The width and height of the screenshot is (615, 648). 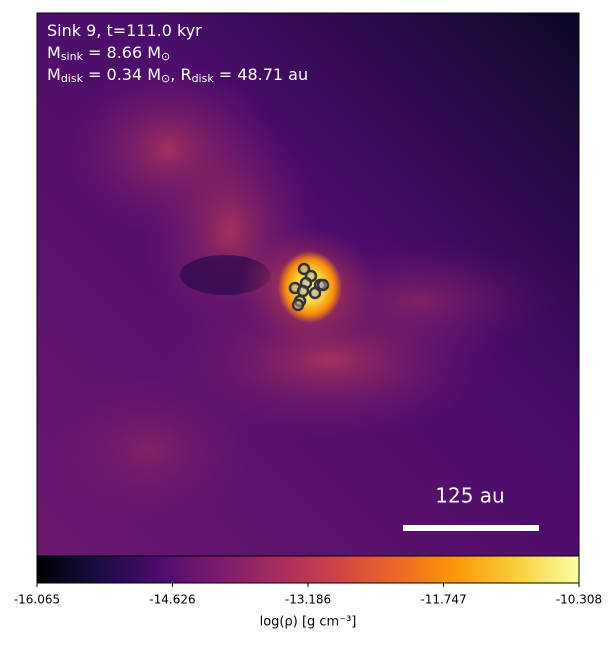 What do you see at coordinates (308, 569) in the screenshot?
I see `colorbar` at bounding box center [308, 569].